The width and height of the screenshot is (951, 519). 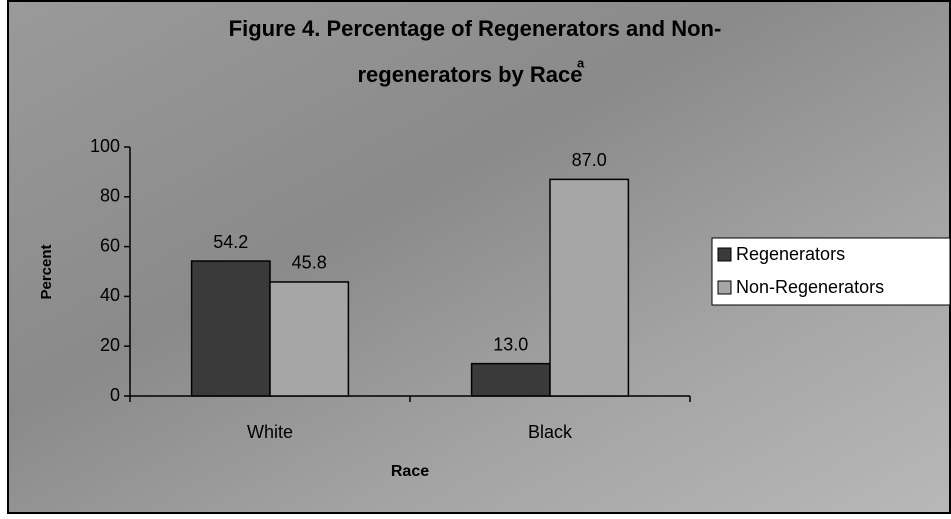 What do you see at coordinates (831, 271) in the screenshot?
I see `legend-box` at bounding box center [831, 271].